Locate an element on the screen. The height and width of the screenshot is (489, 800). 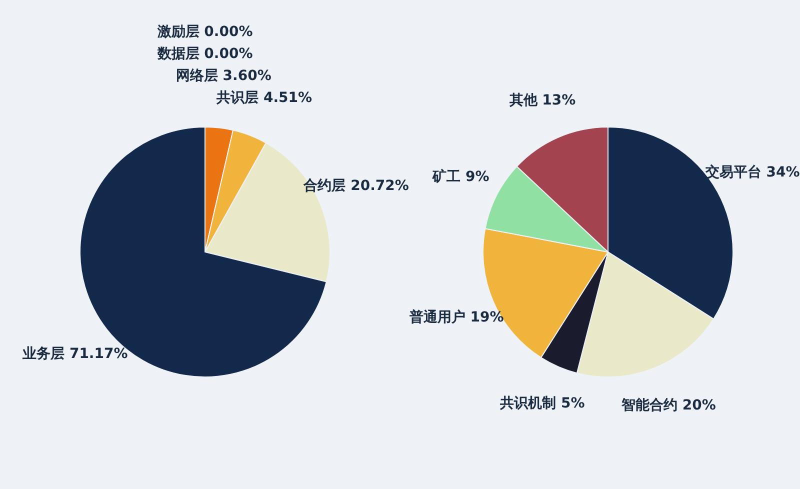
slice-label: 普通用户 19% is located at coordinates (456, 317).